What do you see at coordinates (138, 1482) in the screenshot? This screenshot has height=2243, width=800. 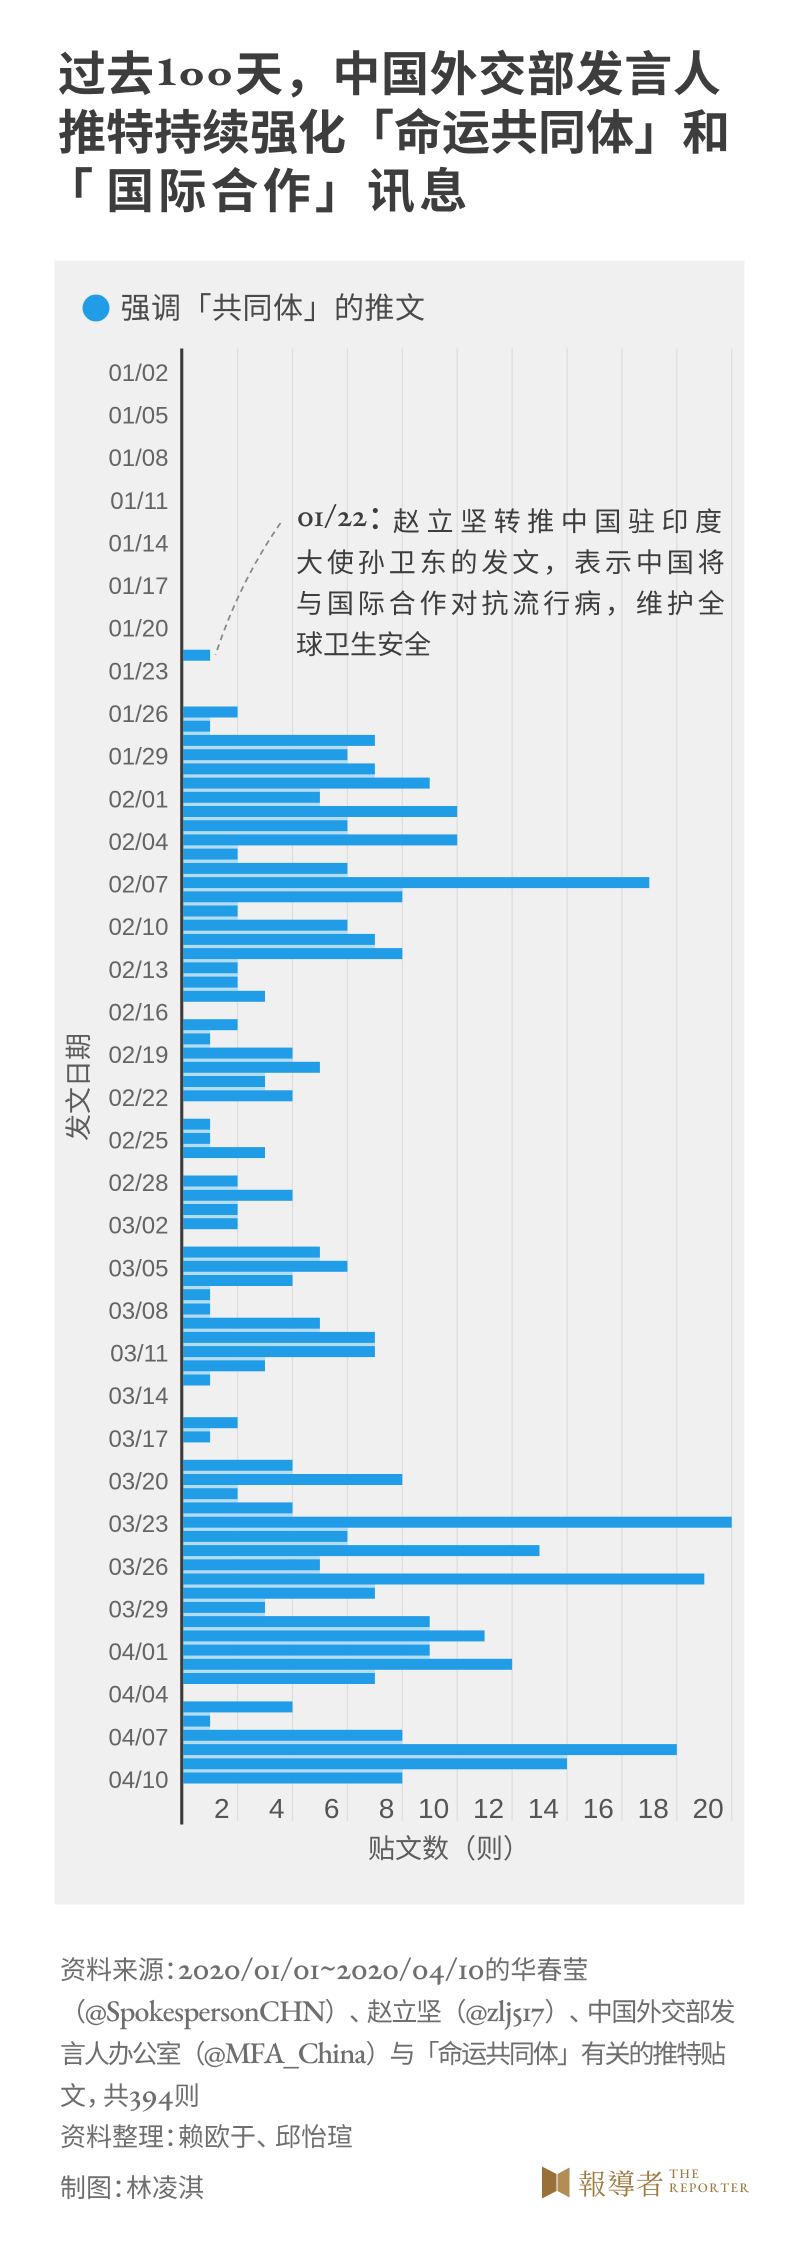 I see `svg-text: 03/20` at bounding box center [138, 1482].